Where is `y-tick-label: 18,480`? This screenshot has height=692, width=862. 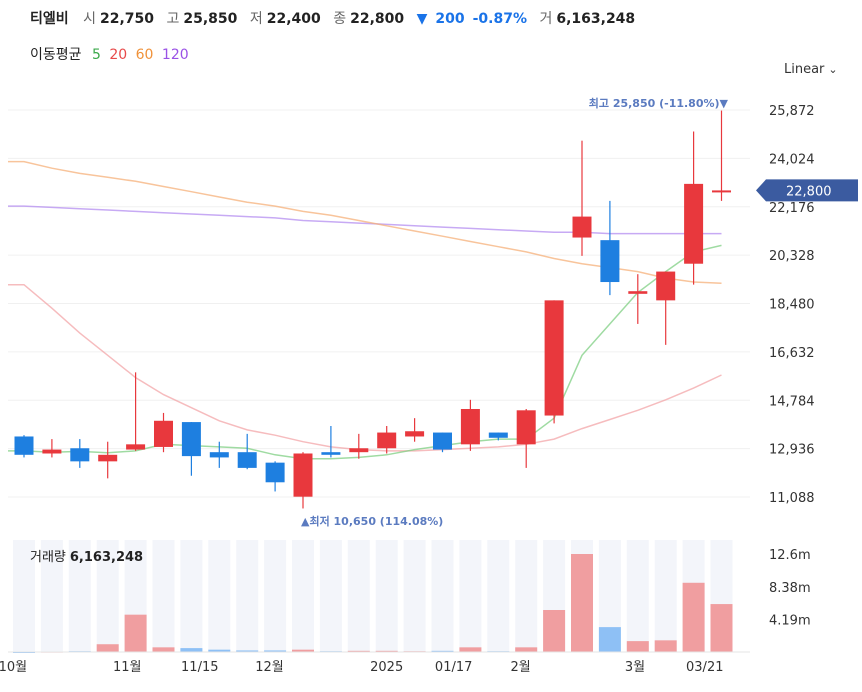 y-tick-label: 18,480 is located at coordinates (792, 305).